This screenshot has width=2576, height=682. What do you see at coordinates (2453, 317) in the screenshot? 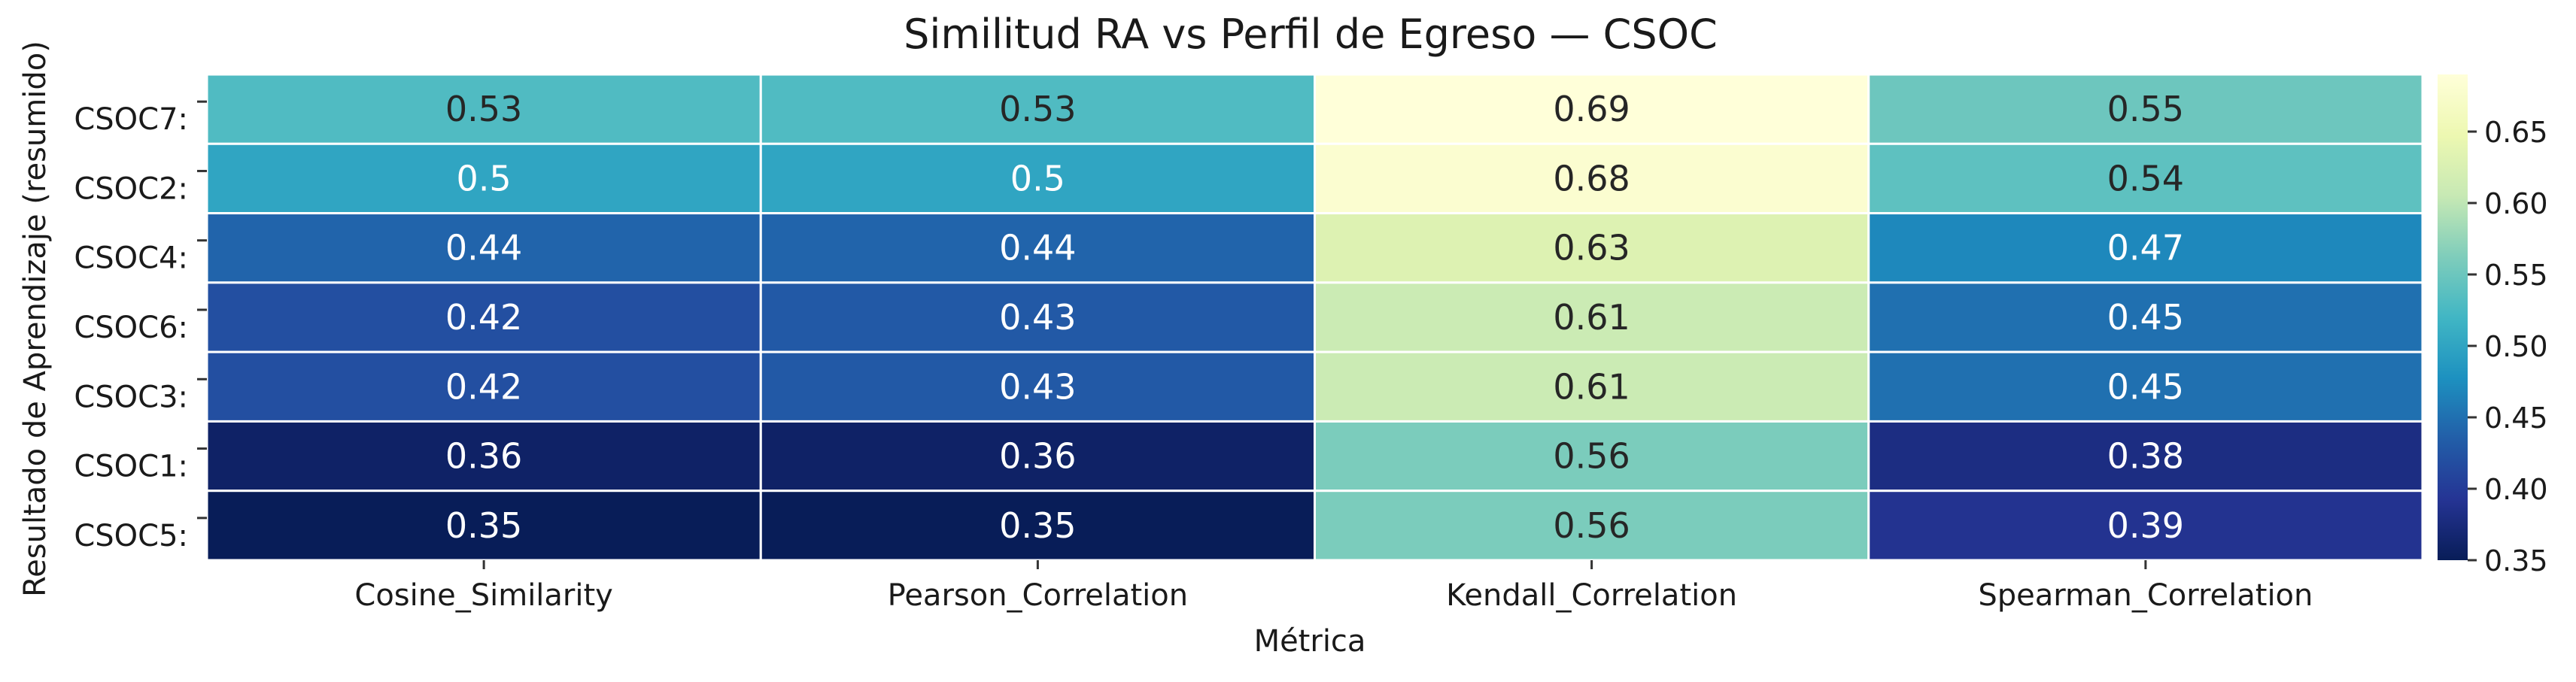
I see `colorbar-gradient` at bounding box center [2453, 317].